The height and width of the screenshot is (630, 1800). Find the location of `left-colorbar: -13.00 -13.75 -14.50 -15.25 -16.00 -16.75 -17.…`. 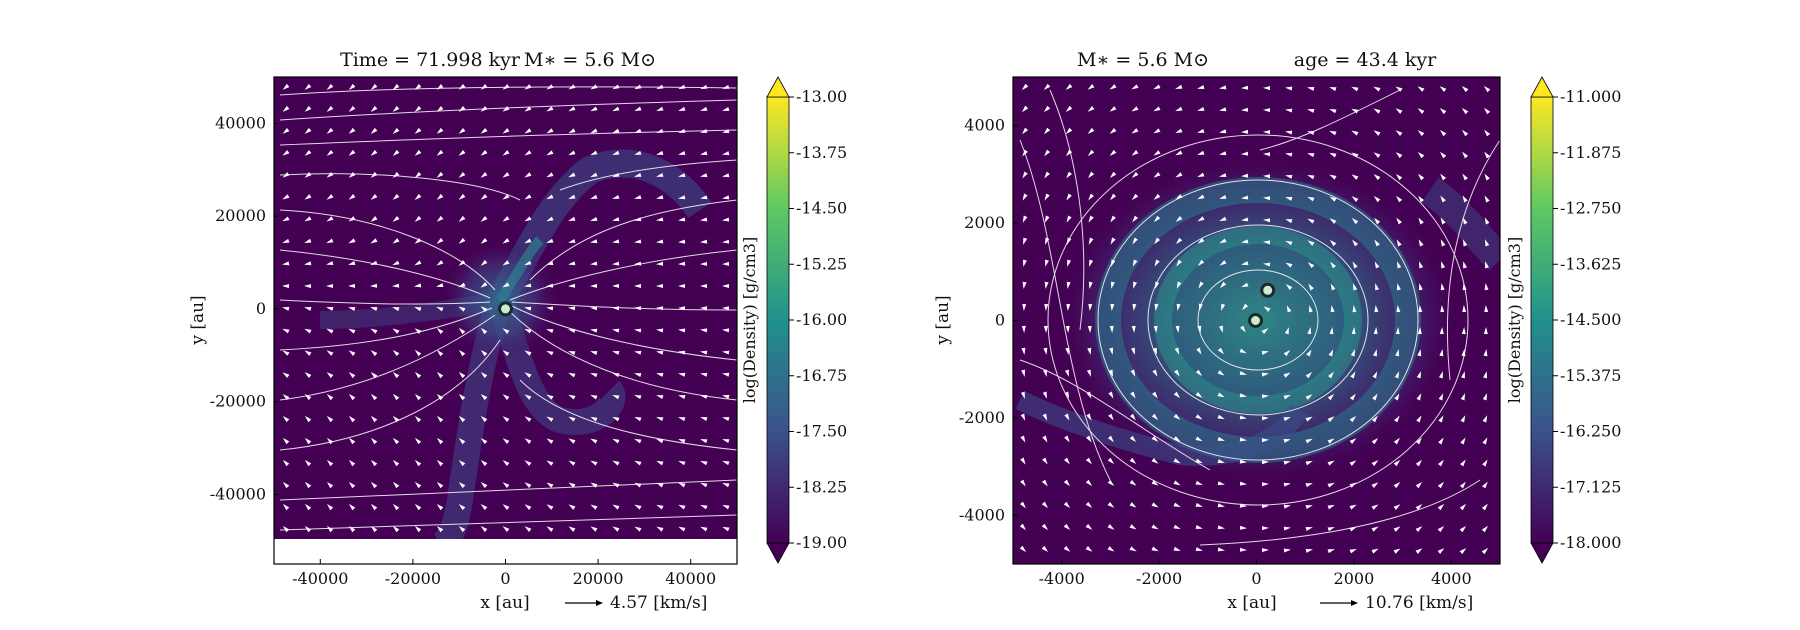

left-colorbar: -13.00 -13.75 -14.50 -15.25 -16.00 -16.75 -17.… is located at coordinates (793, 320).